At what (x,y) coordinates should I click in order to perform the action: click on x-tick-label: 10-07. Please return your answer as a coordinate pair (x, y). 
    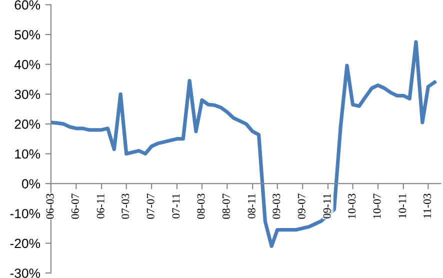
    Looking at the image, I should click on (377, 206).